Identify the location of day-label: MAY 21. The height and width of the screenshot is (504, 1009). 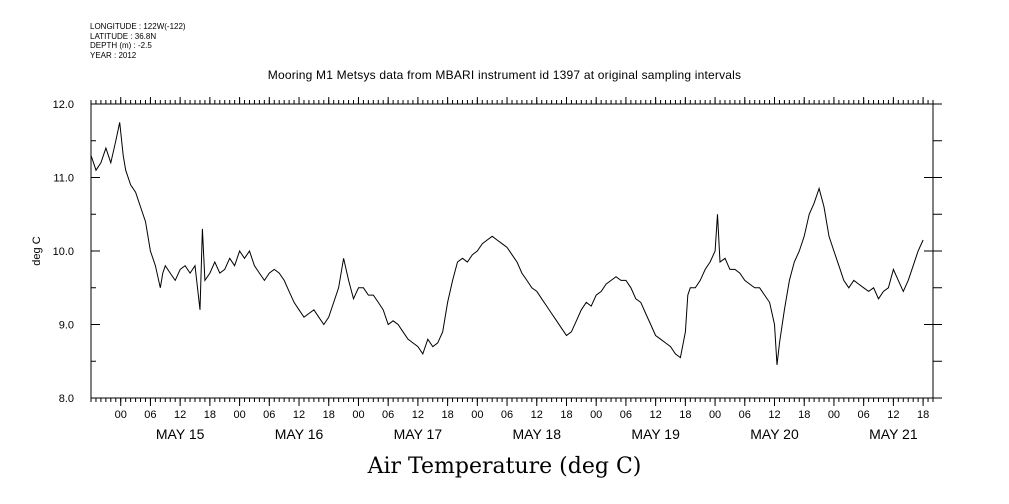
(893, 434).